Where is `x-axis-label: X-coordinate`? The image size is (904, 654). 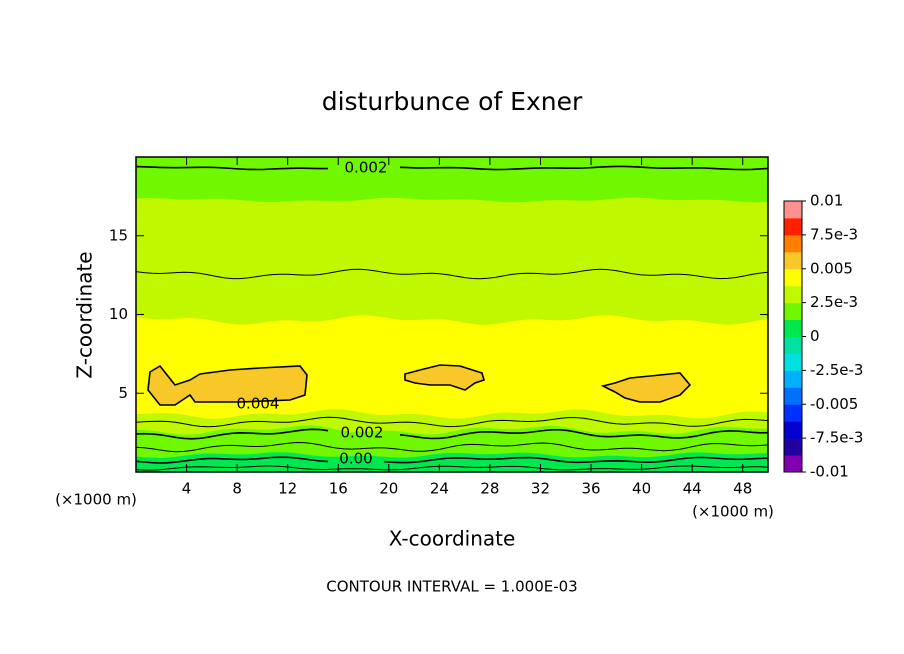
x-axis-label: X-coordinate is located at coordinates (452, 539).